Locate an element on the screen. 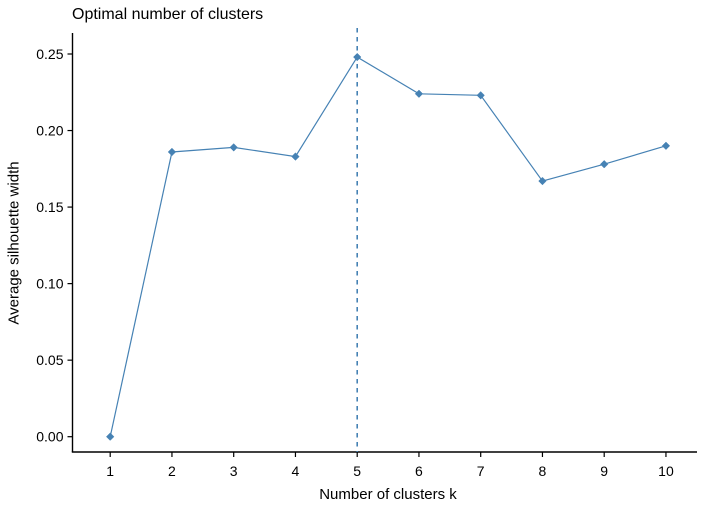  x-tick-label: 6 is located at coordinates (419, 471).